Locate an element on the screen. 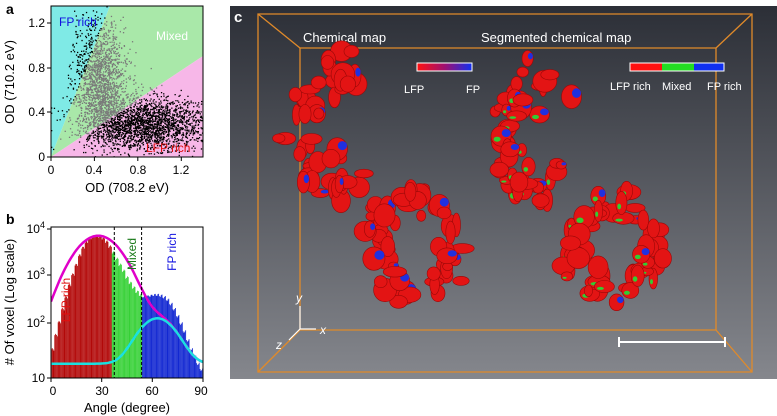 This screenshot has width=777, height=416. fp-patch is located at coordinates (576, 93).